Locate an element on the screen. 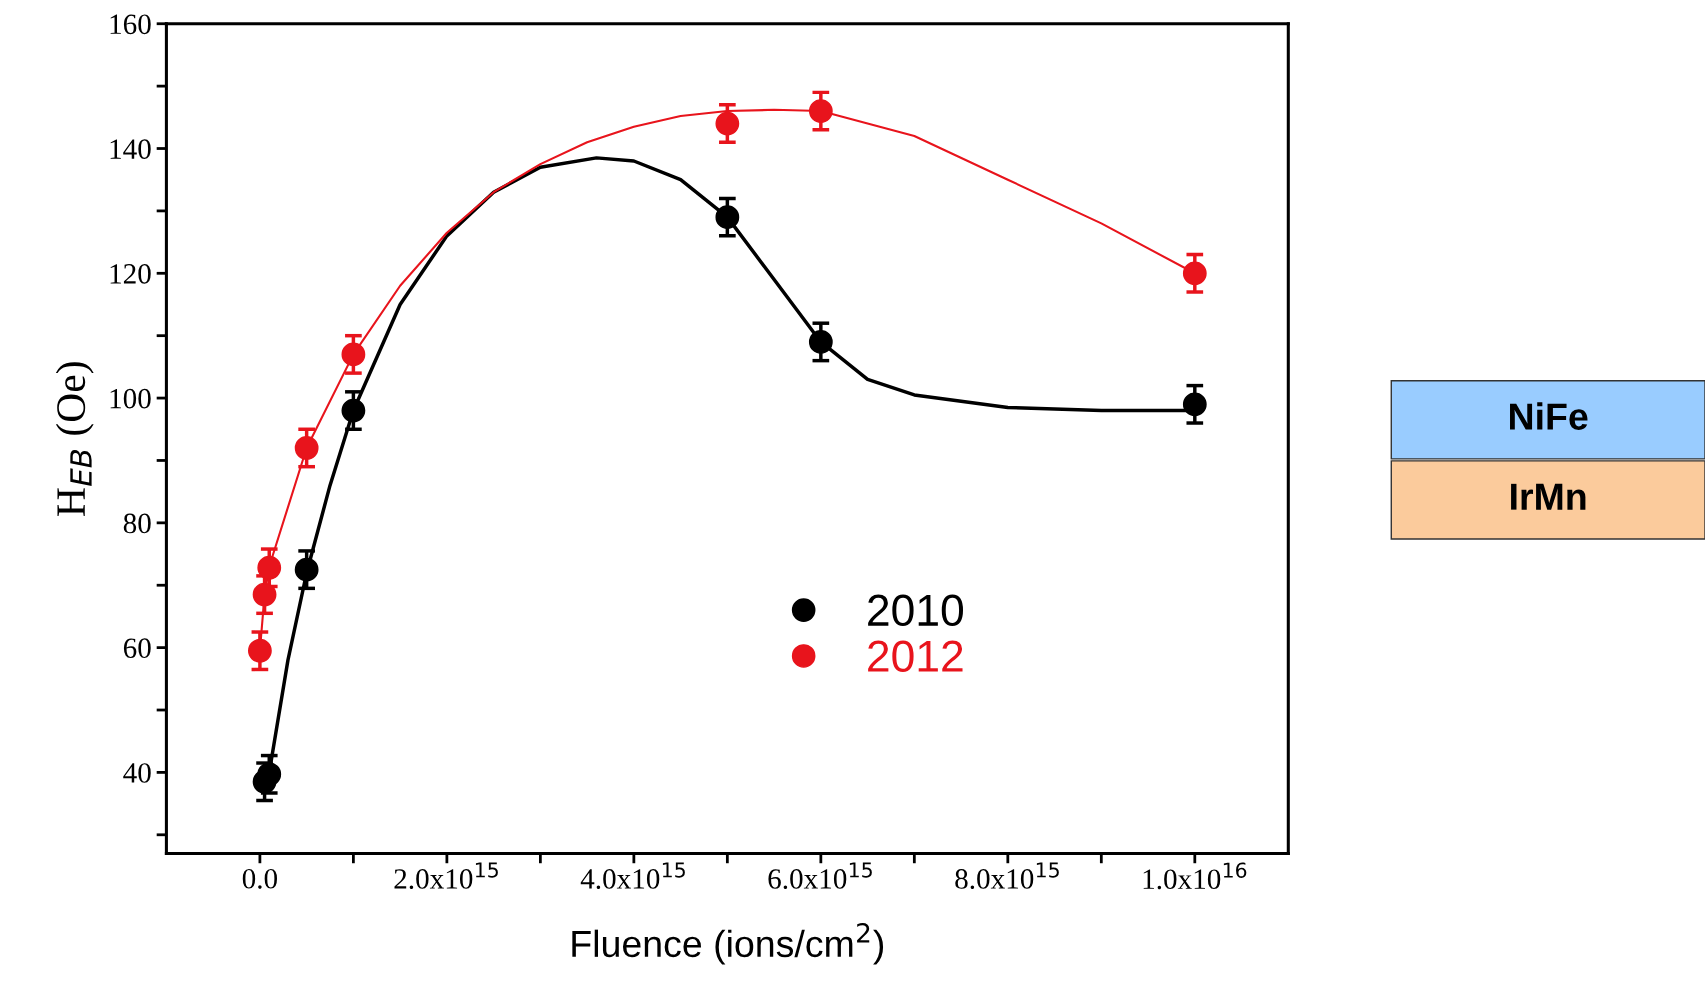 The image size is (1705, 989). x-tick-label: 8.0x10$^{15}$ is located at coordinates (1007, 875).